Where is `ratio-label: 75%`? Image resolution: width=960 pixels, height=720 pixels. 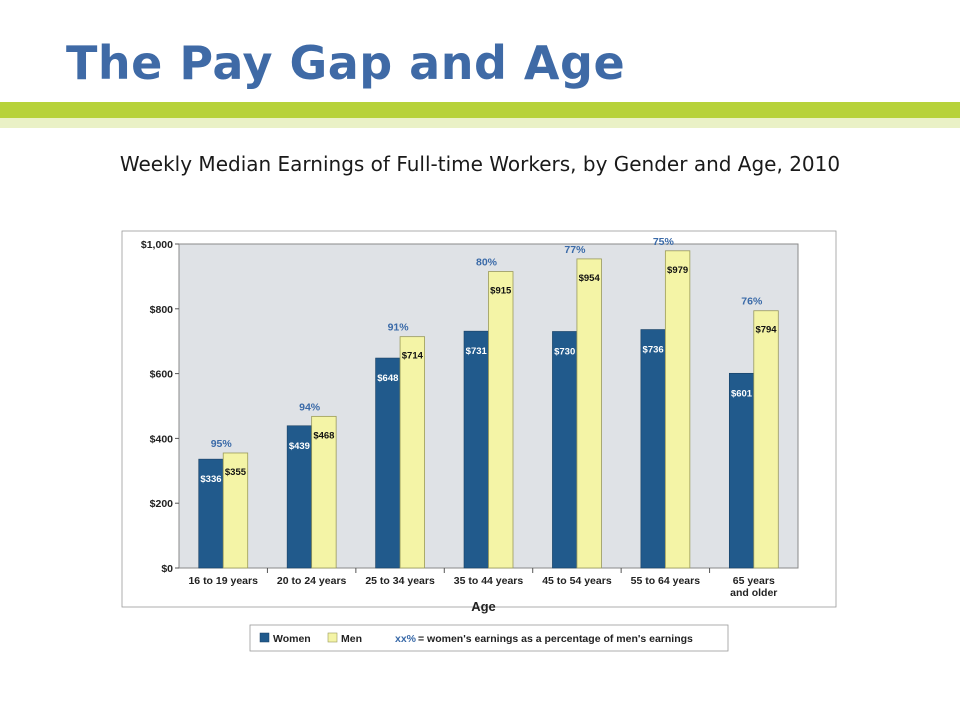 ratio-label: 75% is located at coordinates (664, 242).